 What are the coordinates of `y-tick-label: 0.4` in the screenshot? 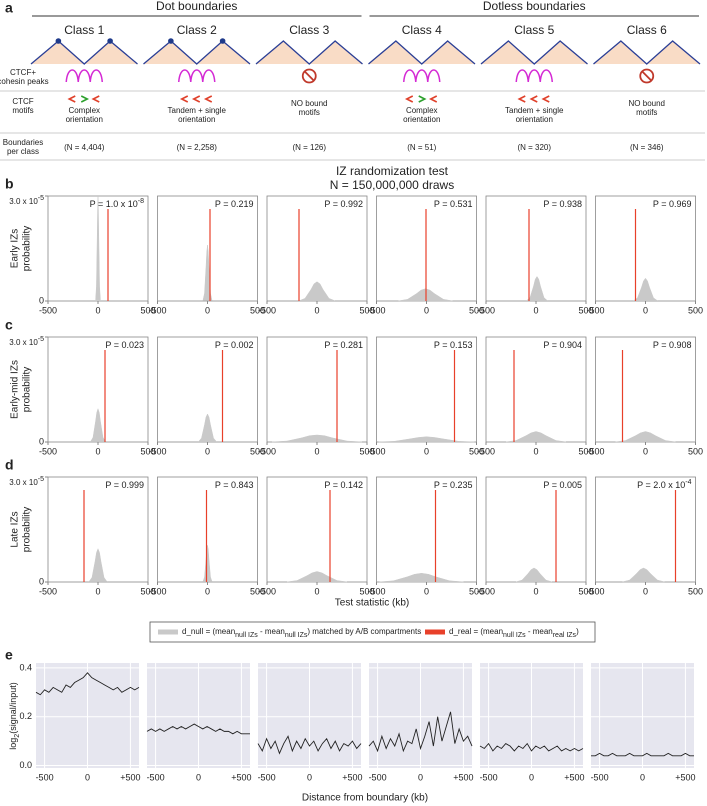 It's located at (25, 667).